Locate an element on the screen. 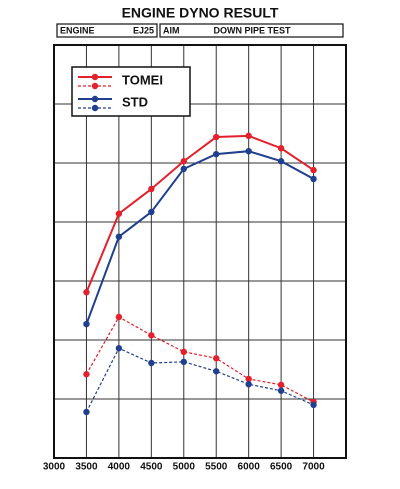  chart-title: ENGINE DYNO RESULT is located at coordinates (200, 13).